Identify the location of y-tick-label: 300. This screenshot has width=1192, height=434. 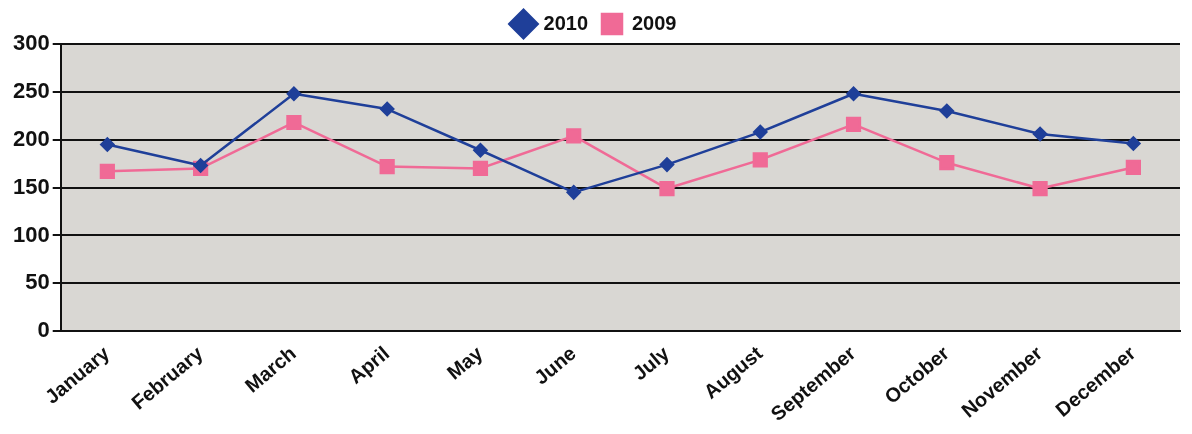
(31, 43).